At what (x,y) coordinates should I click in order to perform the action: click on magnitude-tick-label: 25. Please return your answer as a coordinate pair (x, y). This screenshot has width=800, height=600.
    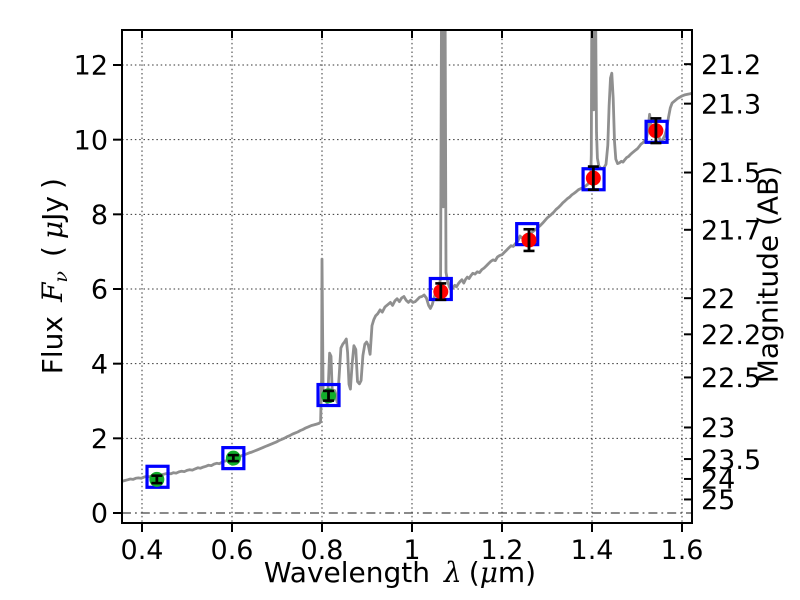
    Looking at the image, I should click on (718, 500).